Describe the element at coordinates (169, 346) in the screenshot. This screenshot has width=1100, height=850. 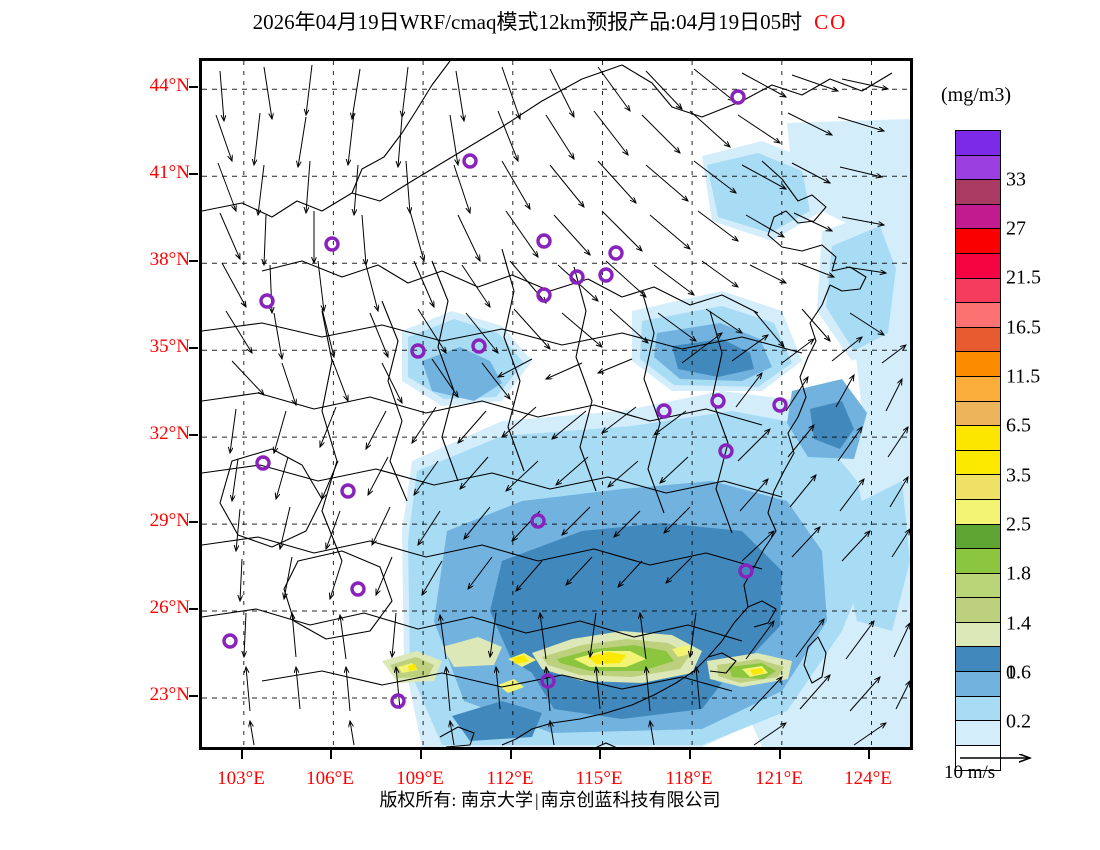
I see `axis-label-lat-35: 35°N` at that location.